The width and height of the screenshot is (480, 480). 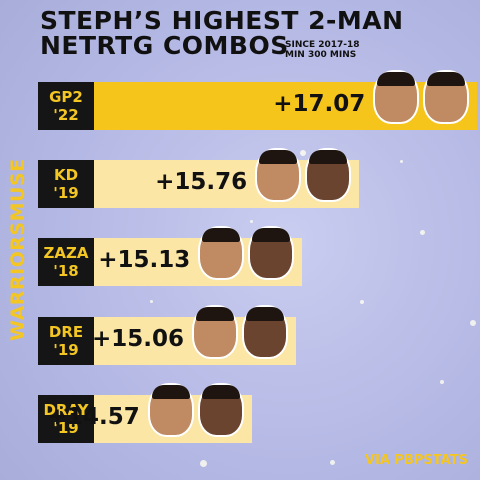 I want to click on value-label: +14.57, so click(x=93, y=417).